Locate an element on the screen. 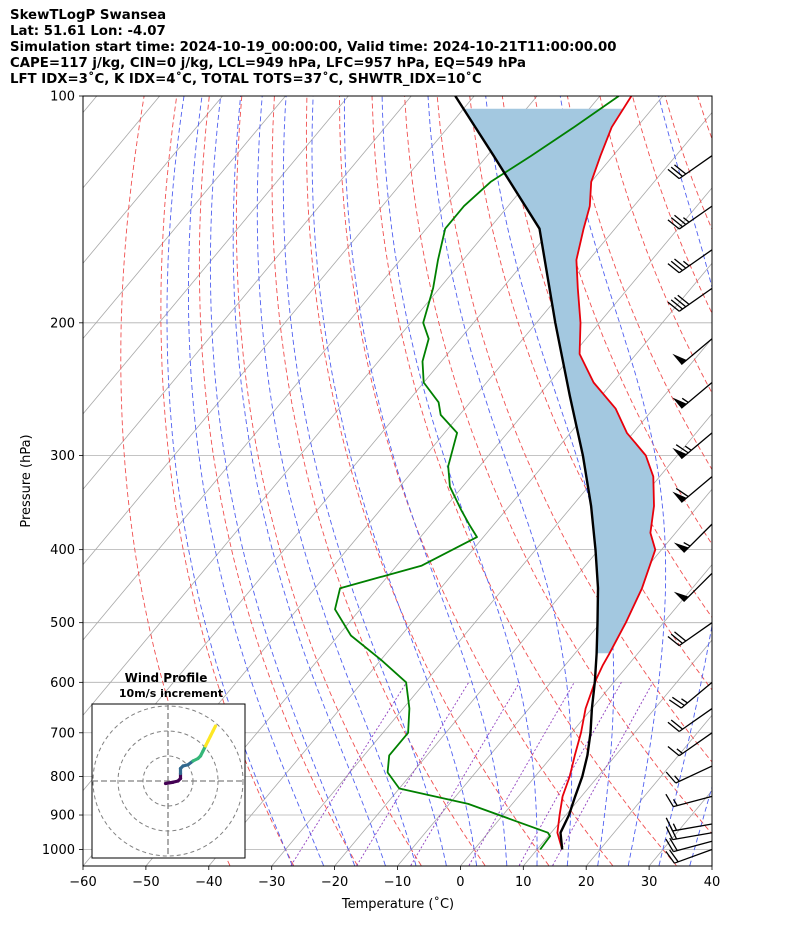 The height and width of the screenshot is (937, 794). chart-title: SkewTLogP Swansea is located at coordinates (88, 15).